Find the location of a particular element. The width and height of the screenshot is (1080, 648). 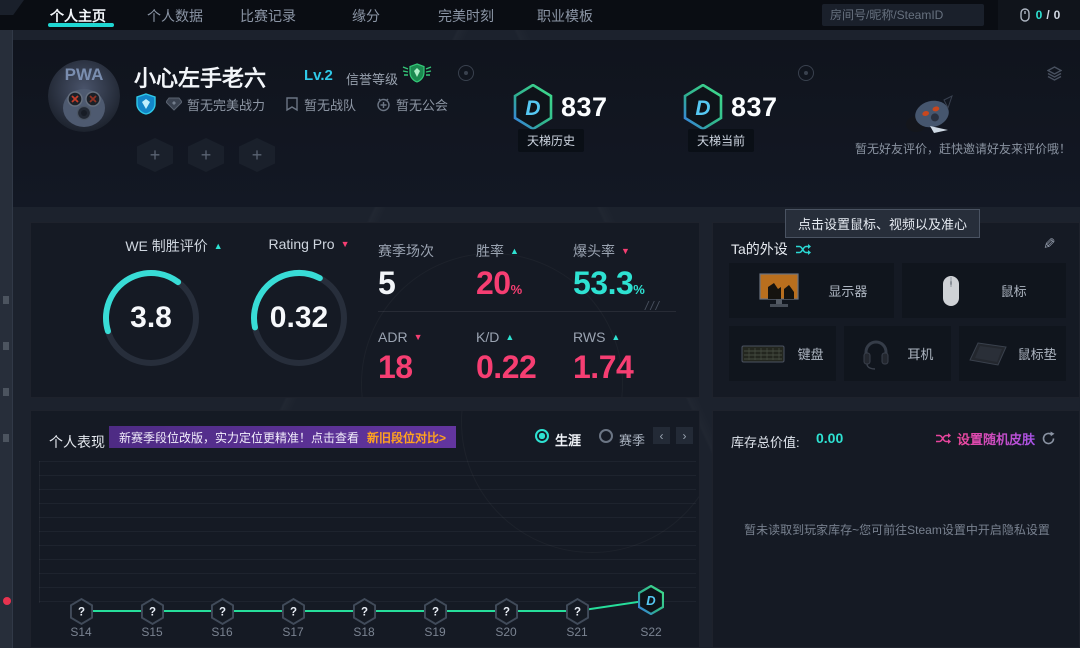

left-sidebar-edge is located at coordinates (6, 339).